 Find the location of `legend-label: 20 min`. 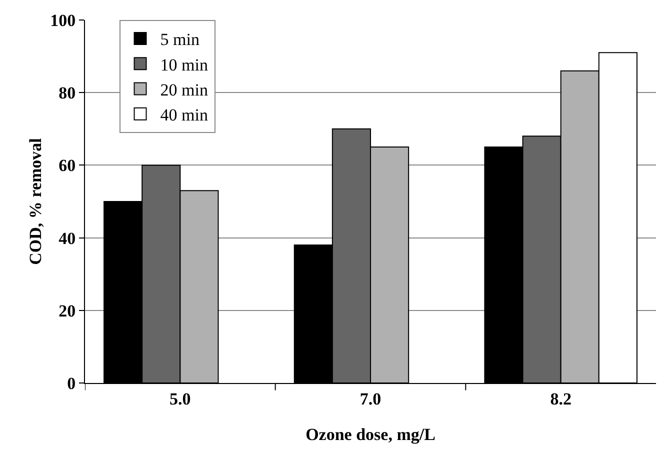

legend-label: 20 min is located at coordinates (184, 90).